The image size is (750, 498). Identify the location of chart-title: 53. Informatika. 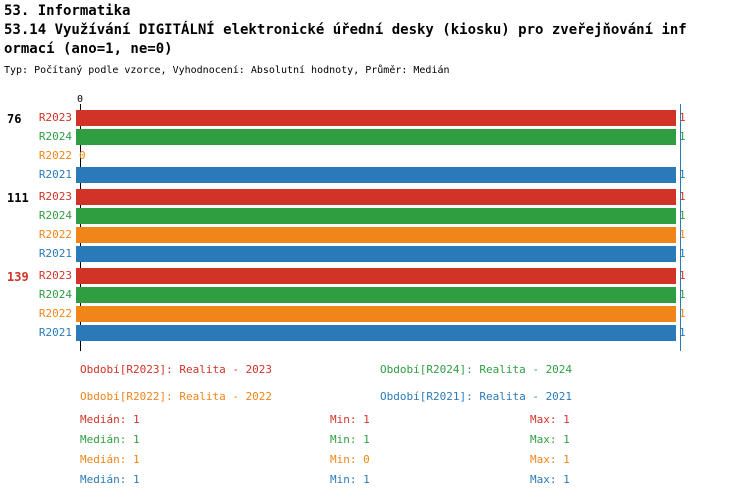
(67, 11).